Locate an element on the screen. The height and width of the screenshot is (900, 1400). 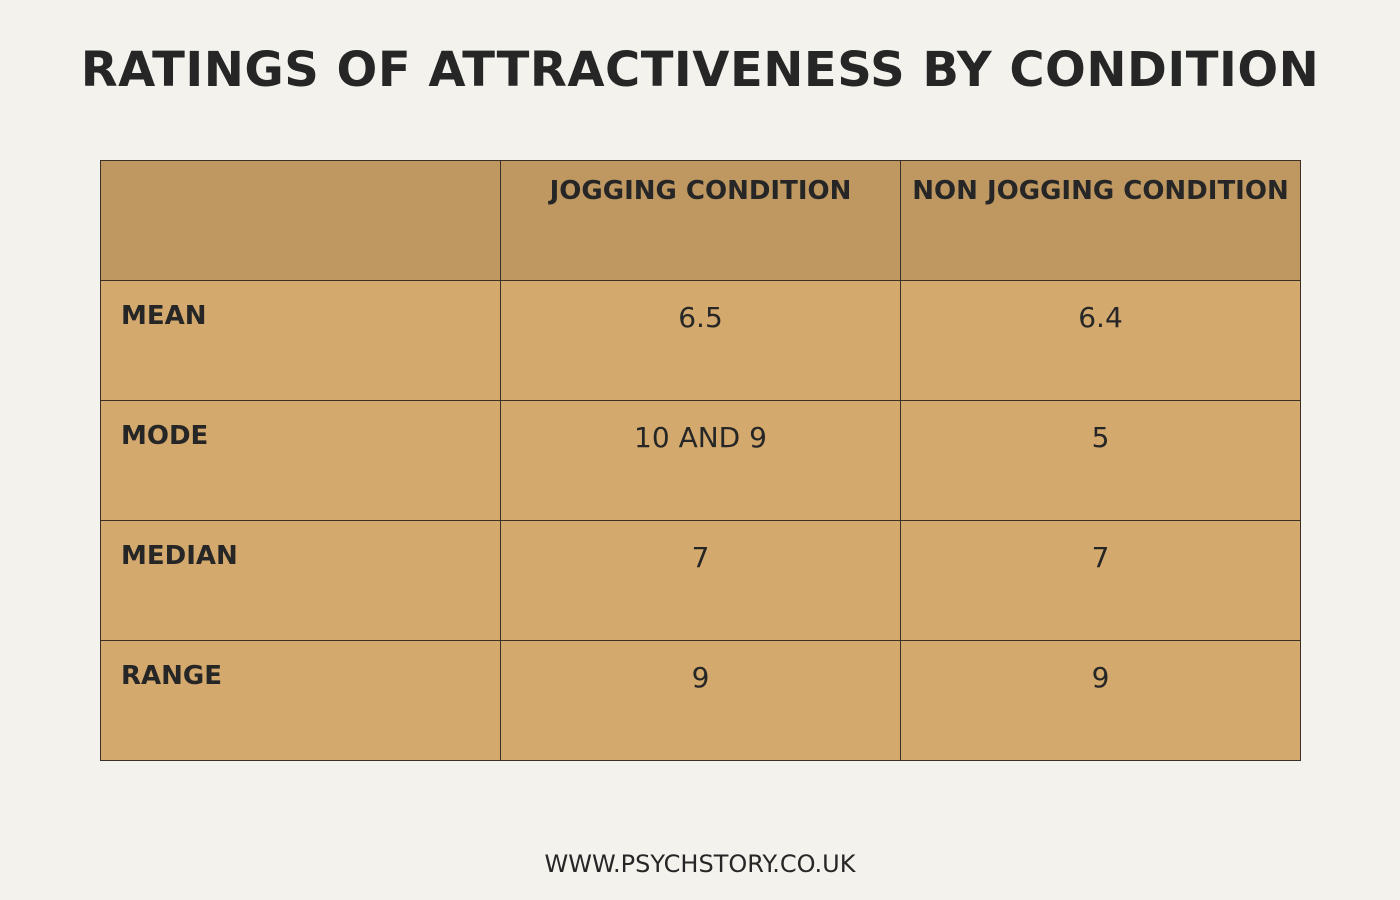
cell: 10 AND 9 is located at coordinates (700, 460).